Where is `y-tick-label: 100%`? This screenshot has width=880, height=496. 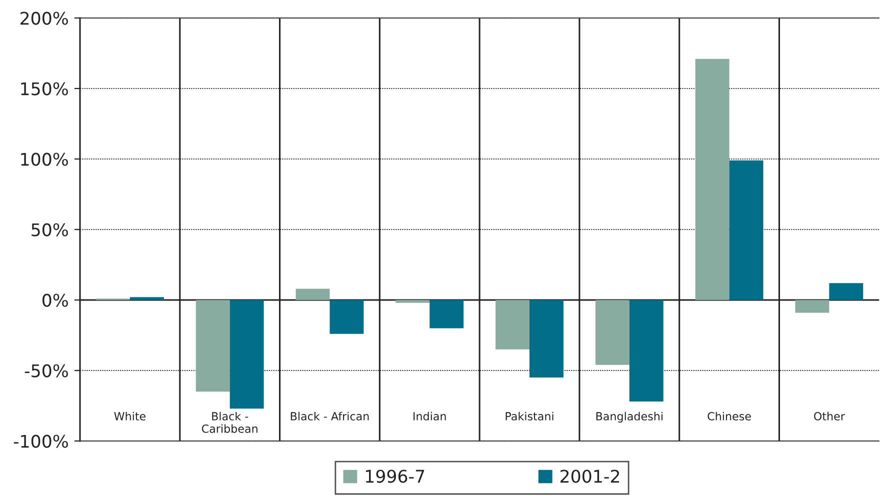
y-tick-label: 100% is located at coordinates (44, 159).